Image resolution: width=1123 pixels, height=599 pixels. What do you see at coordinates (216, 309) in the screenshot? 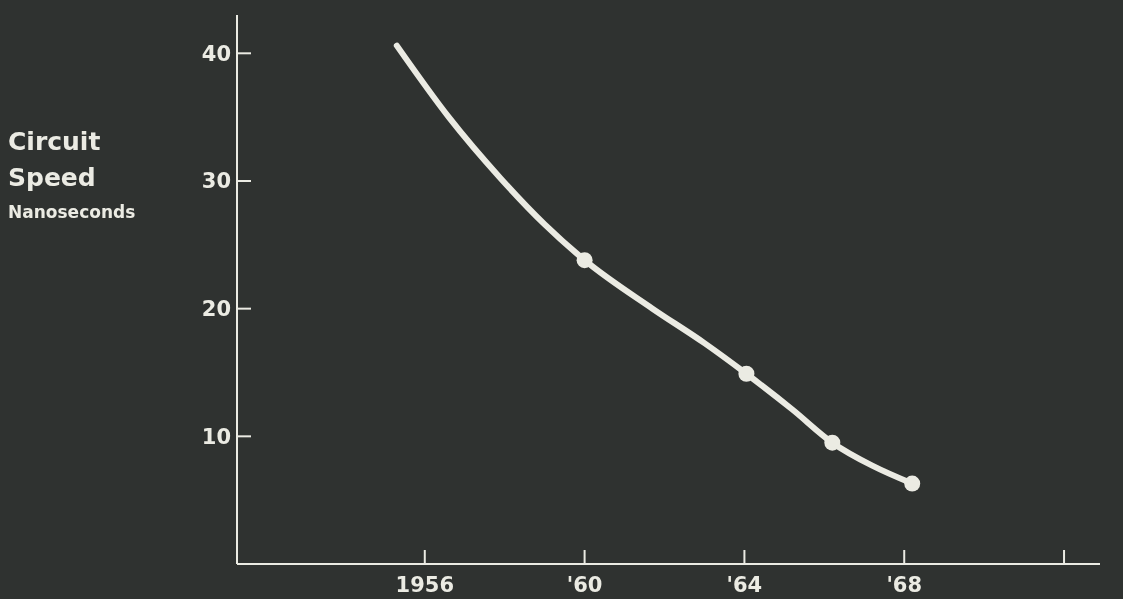
I see `y-tick-label: 20` at bounding box center [216, 309].